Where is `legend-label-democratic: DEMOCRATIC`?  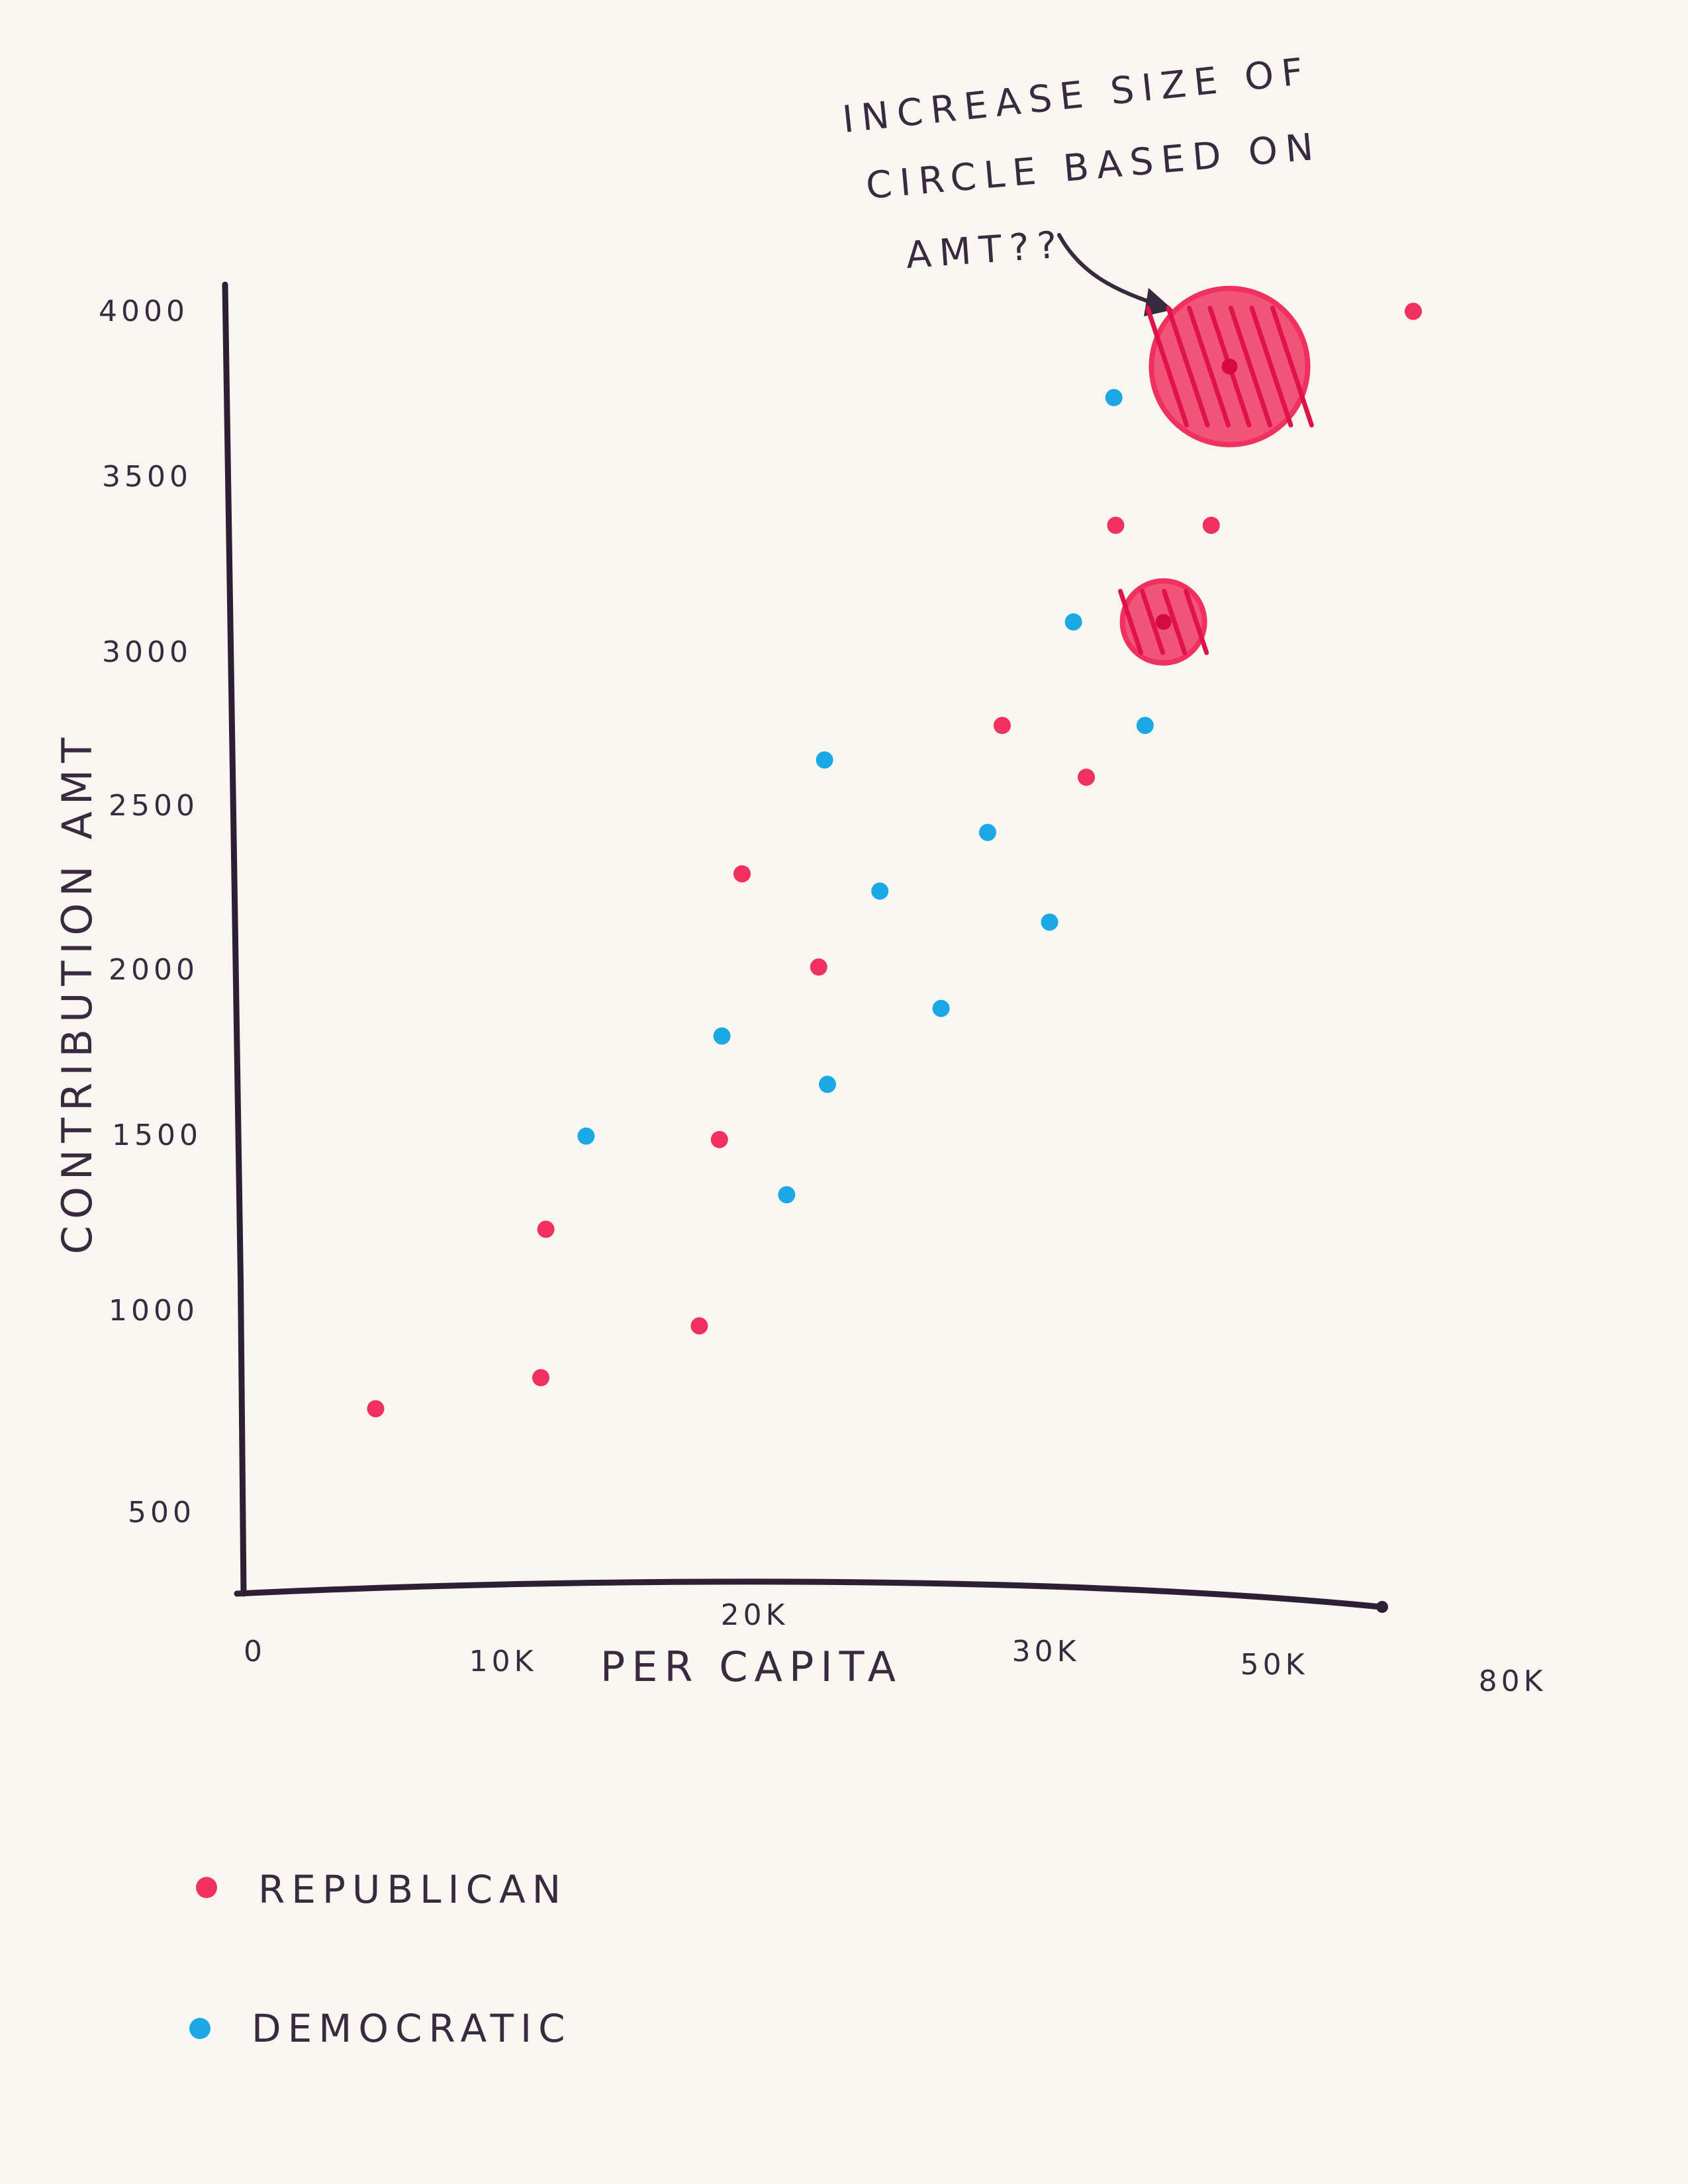
legend-label-democratic: DEMOCRATIC is located at coordinates (412, 2028).